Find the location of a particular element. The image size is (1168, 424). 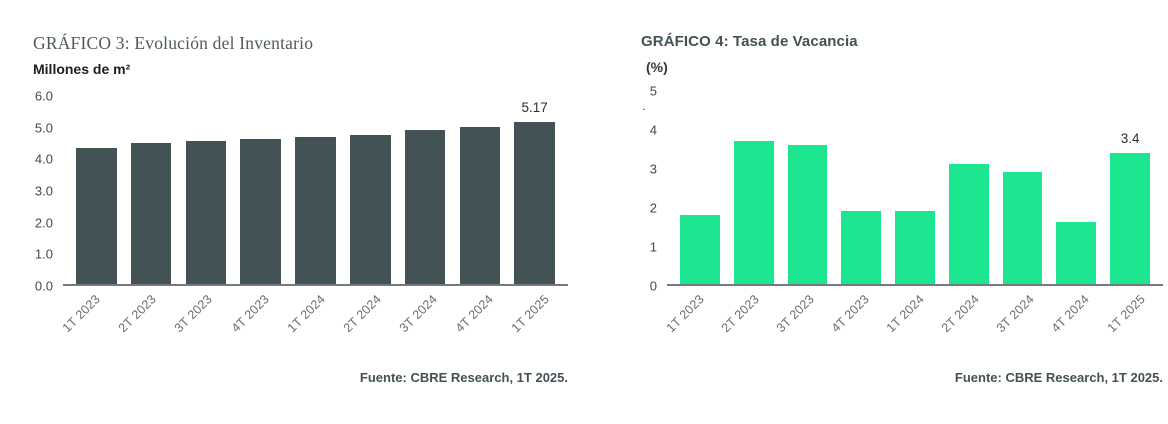

y-tick-label: 3.0 is located at coordinates (43, 191).